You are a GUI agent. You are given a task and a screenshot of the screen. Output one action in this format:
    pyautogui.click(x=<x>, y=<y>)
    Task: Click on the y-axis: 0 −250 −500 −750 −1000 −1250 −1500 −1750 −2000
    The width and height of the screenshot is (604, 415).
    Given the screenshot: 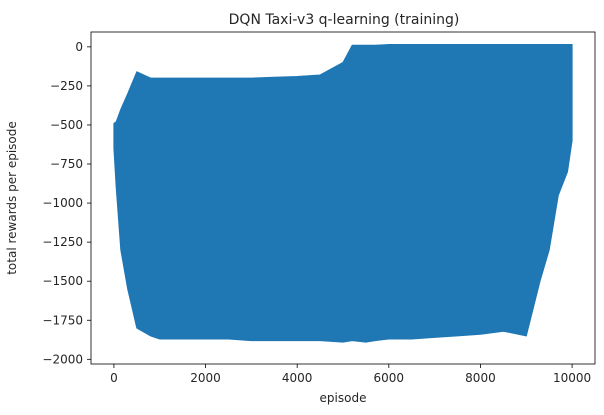 What is the action you would take?
    pyautogui.click(x=66, y=203)
    